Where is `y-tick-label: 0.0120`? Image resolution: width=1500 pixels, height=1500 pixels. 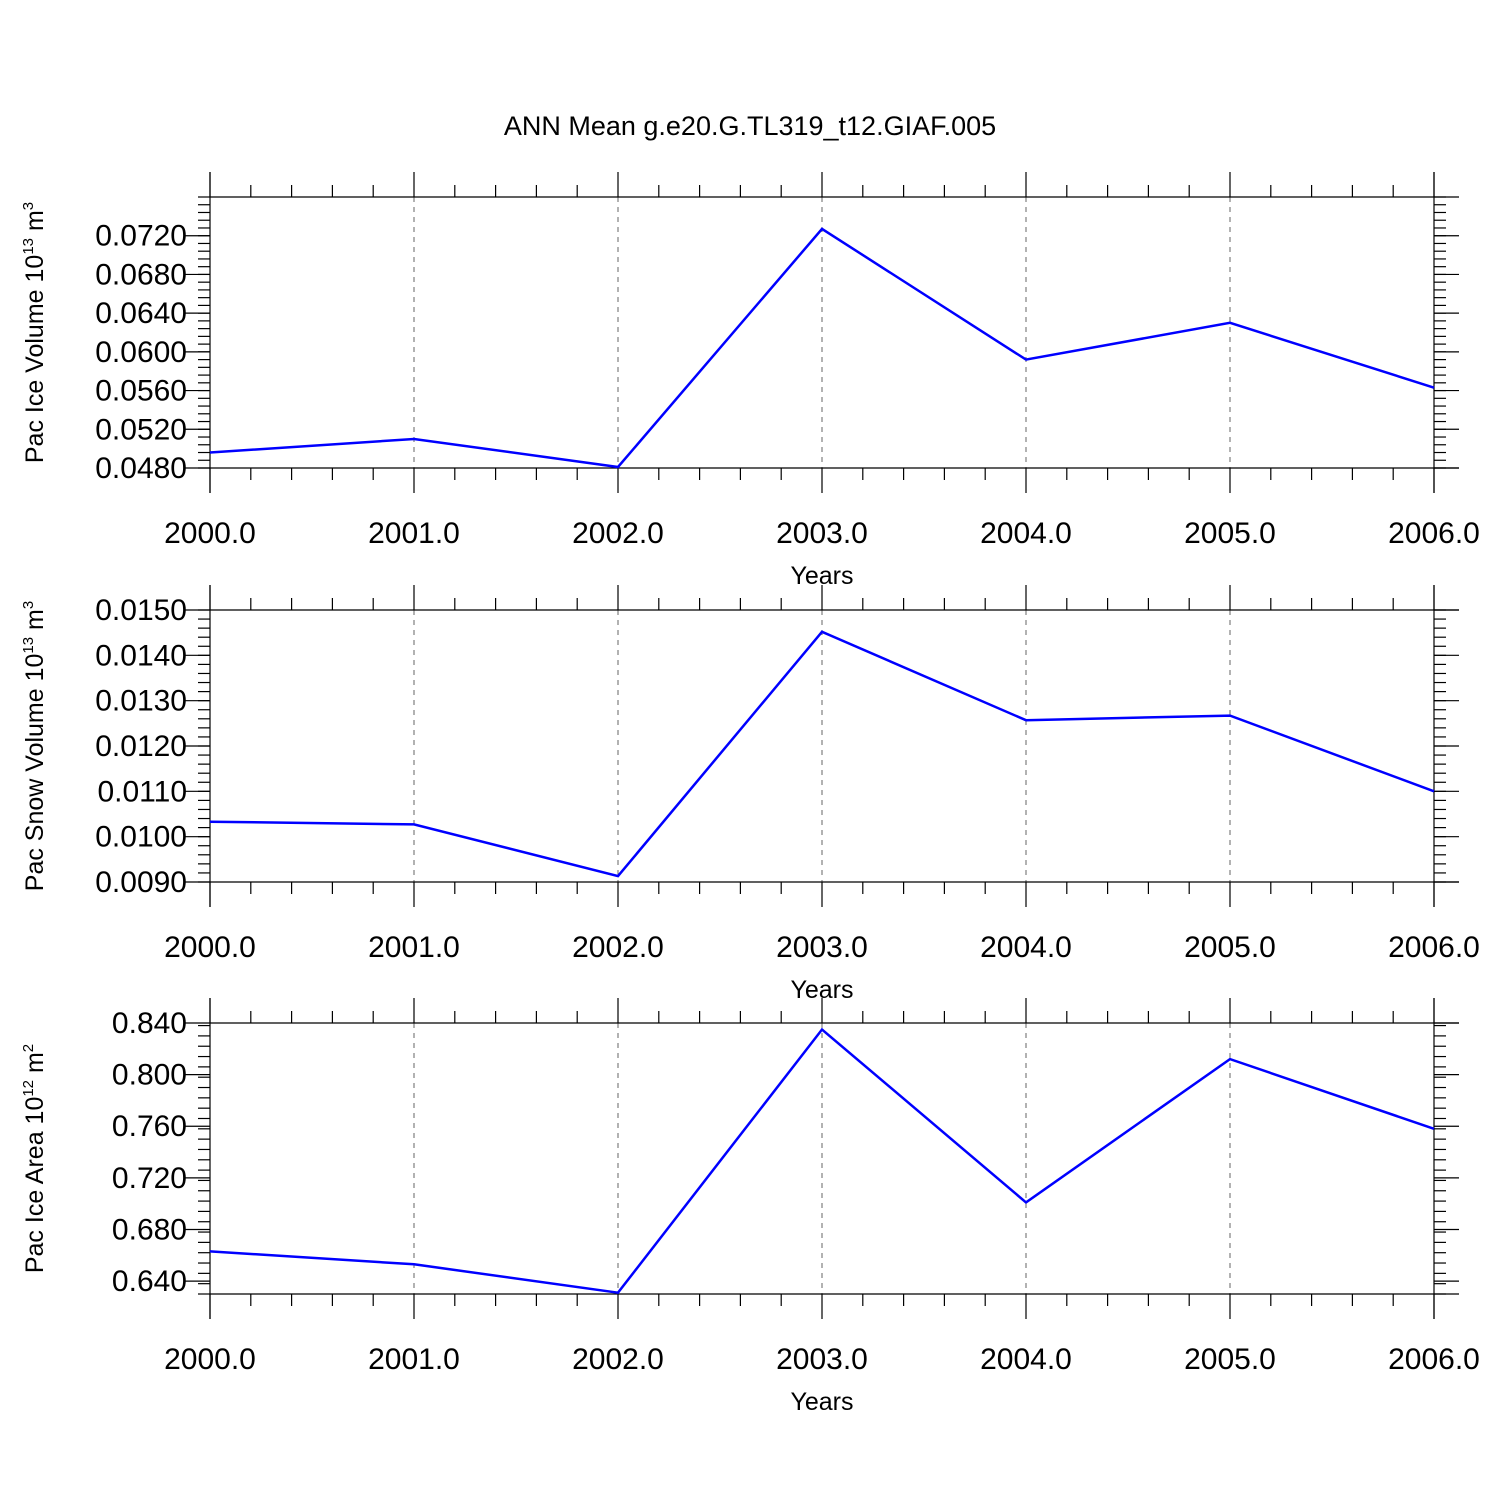
y-tick-label: 0.0120 is located at coordinates (141, 746).